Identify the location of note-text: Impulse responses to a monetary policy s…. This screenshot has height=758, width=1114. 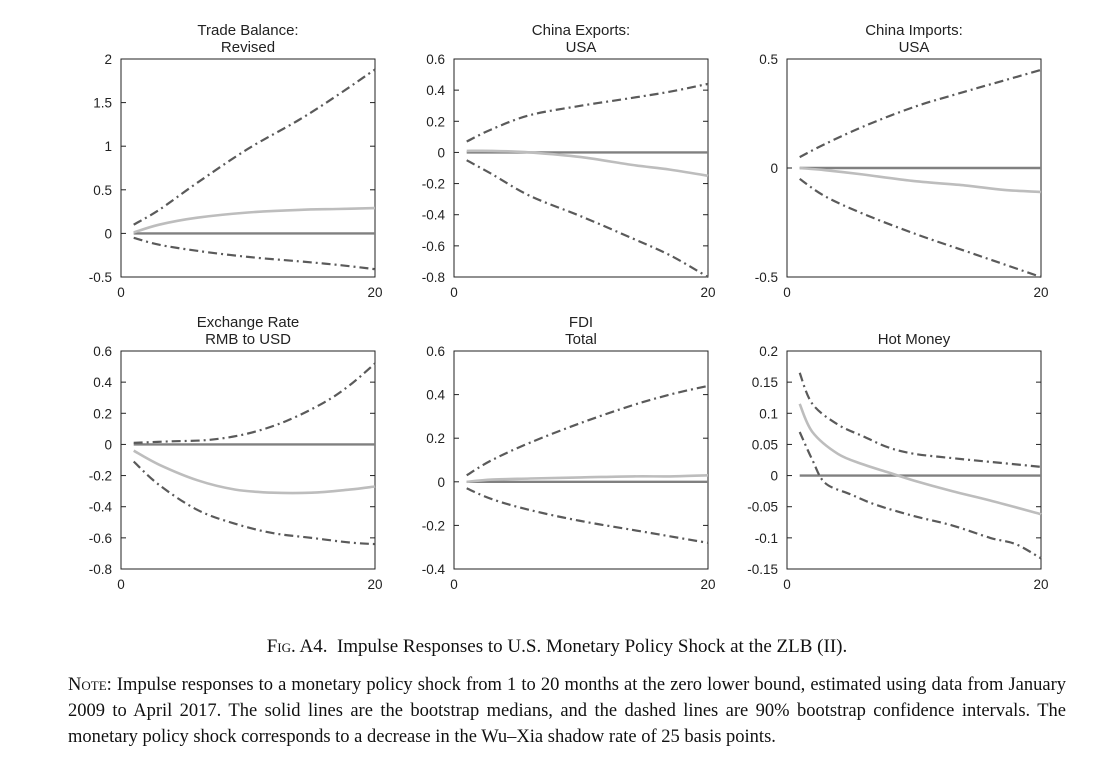
(567, 711).